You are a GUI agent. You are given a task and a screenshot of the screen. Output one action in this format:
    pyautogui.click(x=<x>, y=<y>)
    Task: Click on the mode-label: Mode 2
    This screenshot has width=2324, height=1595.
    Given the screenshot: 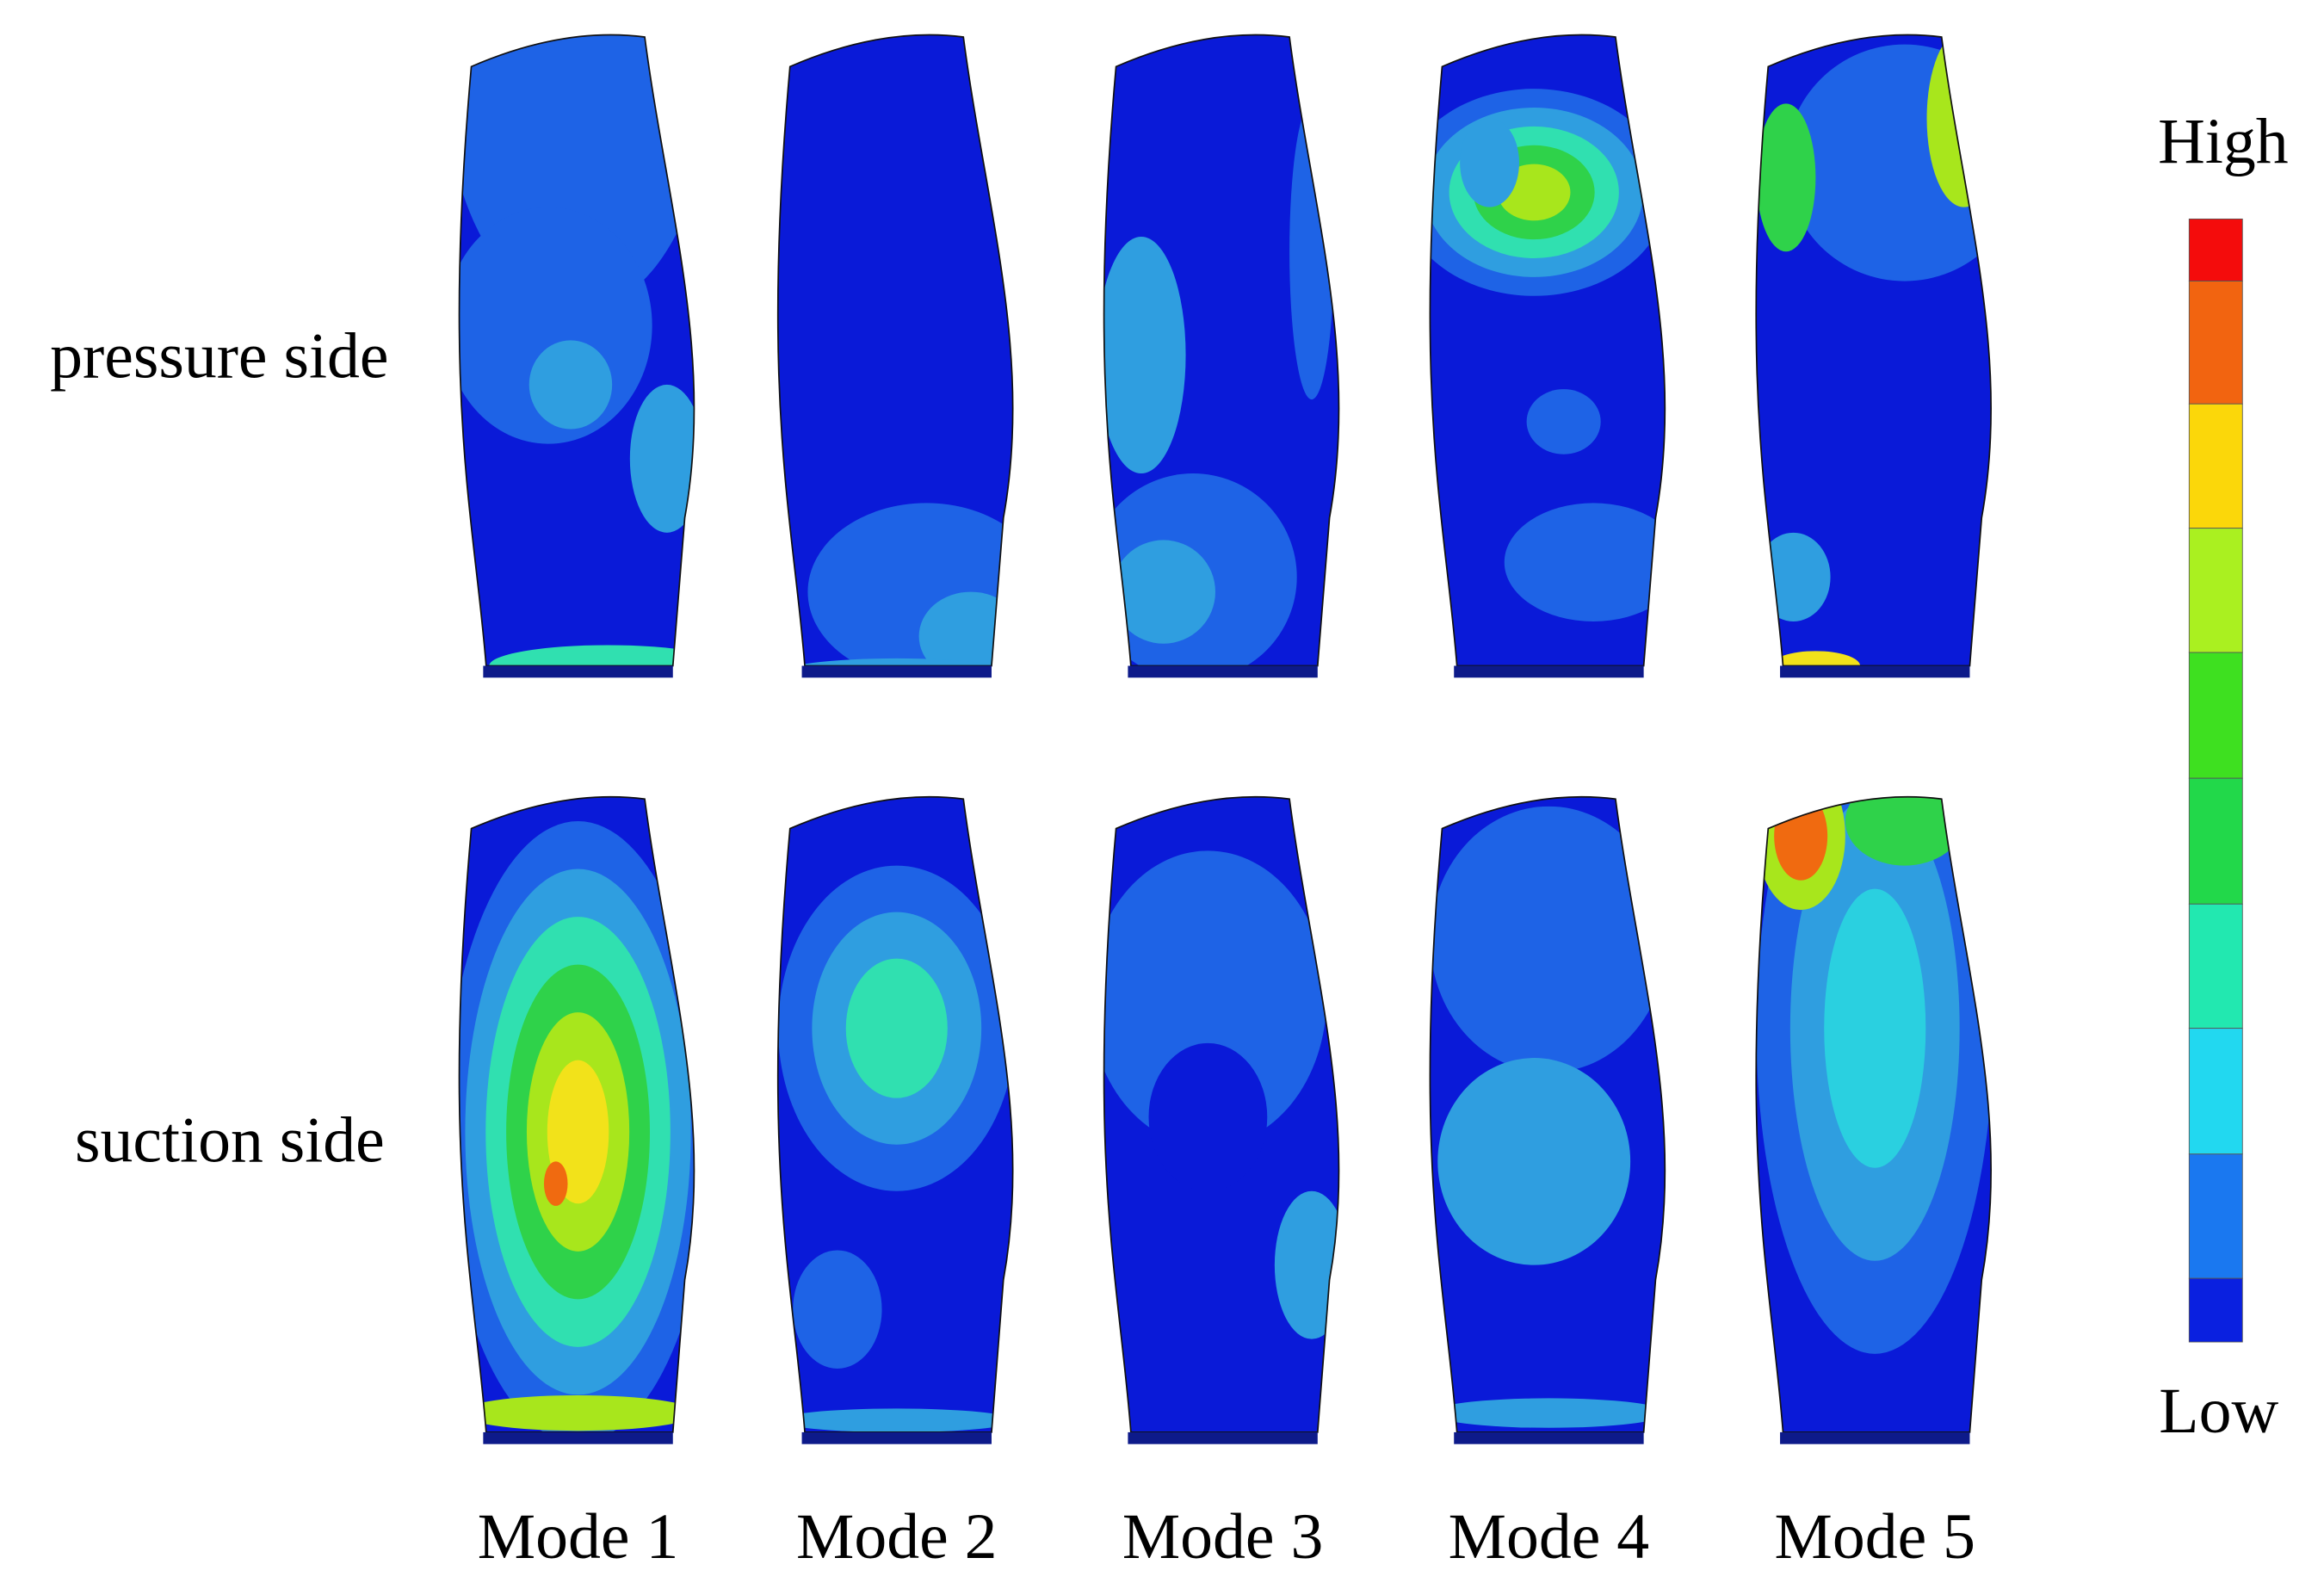 What is the action you would take?
    pyautogui.click(x=897, y=1537)
    